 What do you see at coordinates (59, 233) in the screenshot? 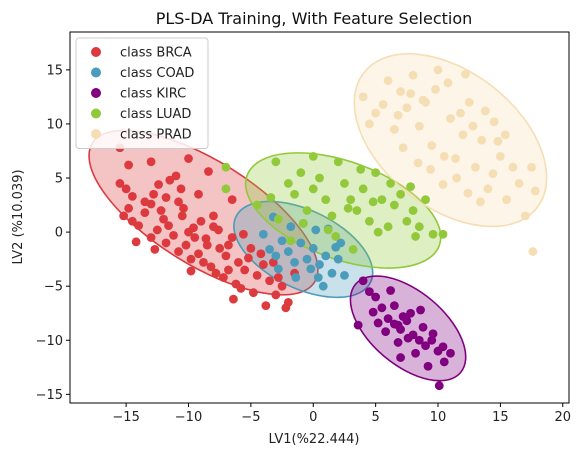
I see `y-tick-label: 0` at bounding box center [59, 233].